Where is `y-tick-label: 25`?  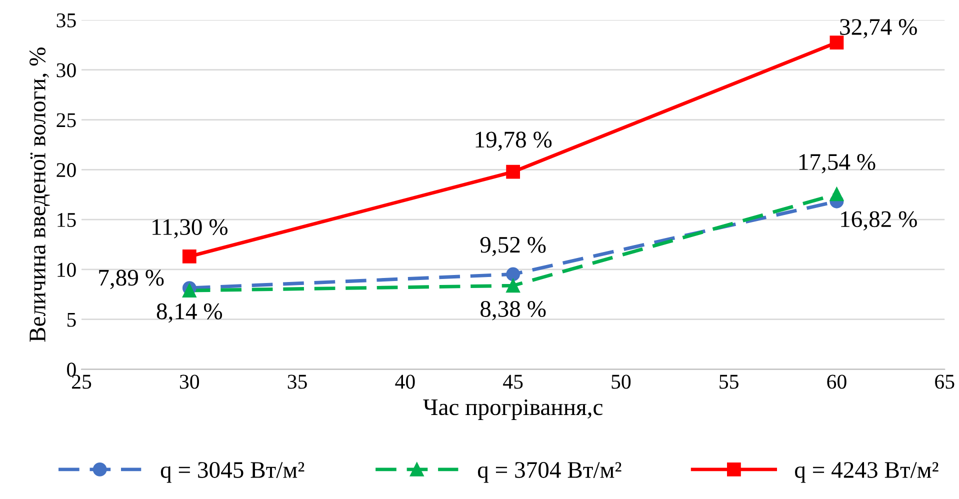
y-tick-label: 25 is located at coordinates (66, 120).